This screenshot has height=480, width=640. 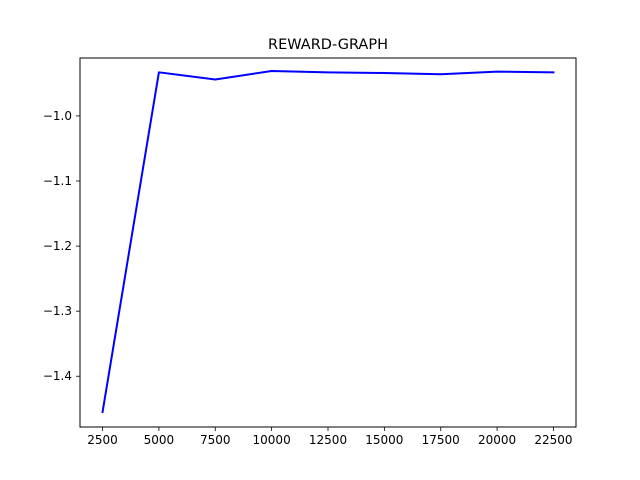 I want to click on y-axis: −1.0 −1.1 −1.2 −1.3 −1.4, so click(x=61, y=246).